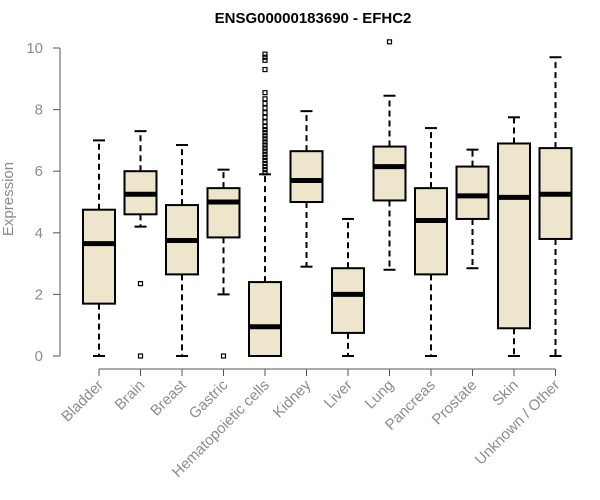 The height and width of the screenshot is (500, 600). Describe the element at coordinates (338, 394) in the screenshot. I see `x-tick-label: Liver` at that location.